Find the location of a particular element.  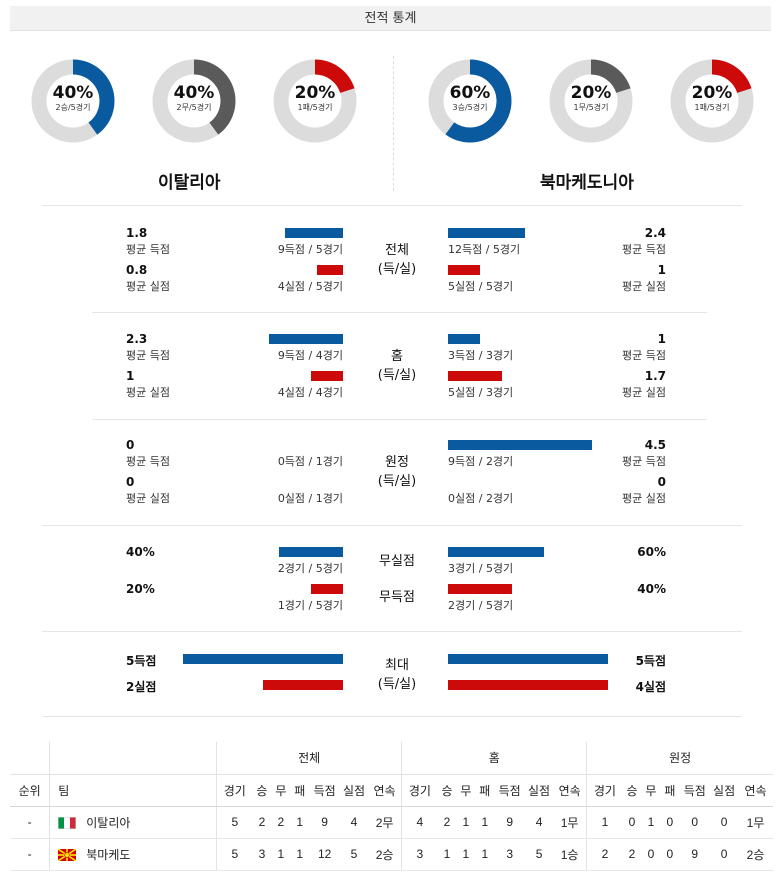

col-rank: 순위 is located at coordinates (30, 790).